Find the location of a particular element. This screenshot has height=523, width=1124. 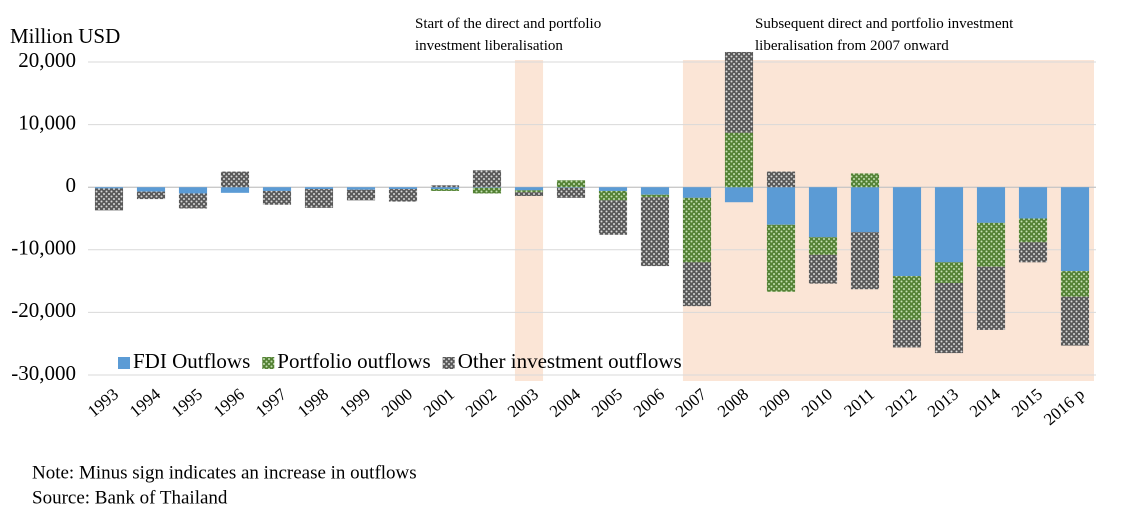

x-tick-label: 2005 is located at coordinates (607, 403).